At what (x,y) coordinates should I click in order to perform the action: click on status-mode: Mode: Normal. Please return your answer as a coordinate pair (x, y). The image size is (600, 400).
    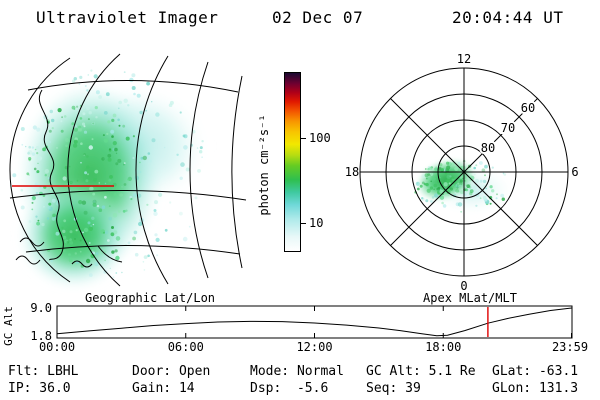
    Looking at the image, I should click on (297, 371).